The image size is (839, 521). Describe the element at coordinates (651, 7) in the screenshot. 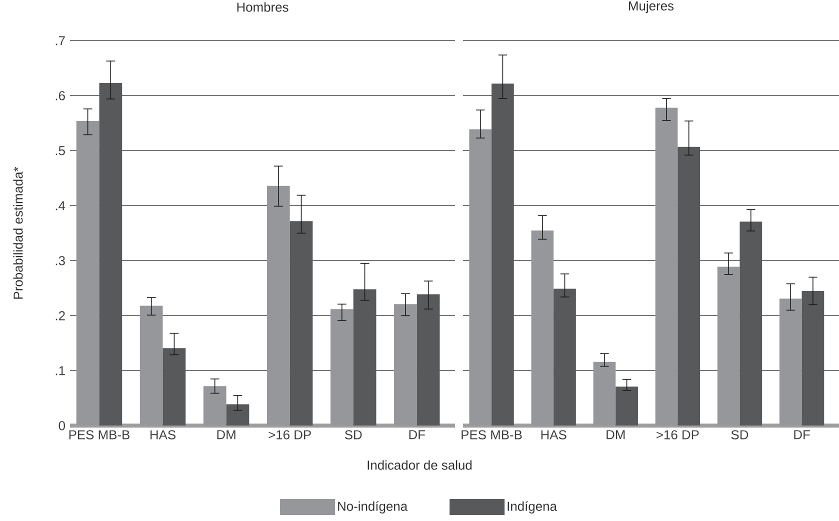

I see `chart-title: Mujeres` at that location.